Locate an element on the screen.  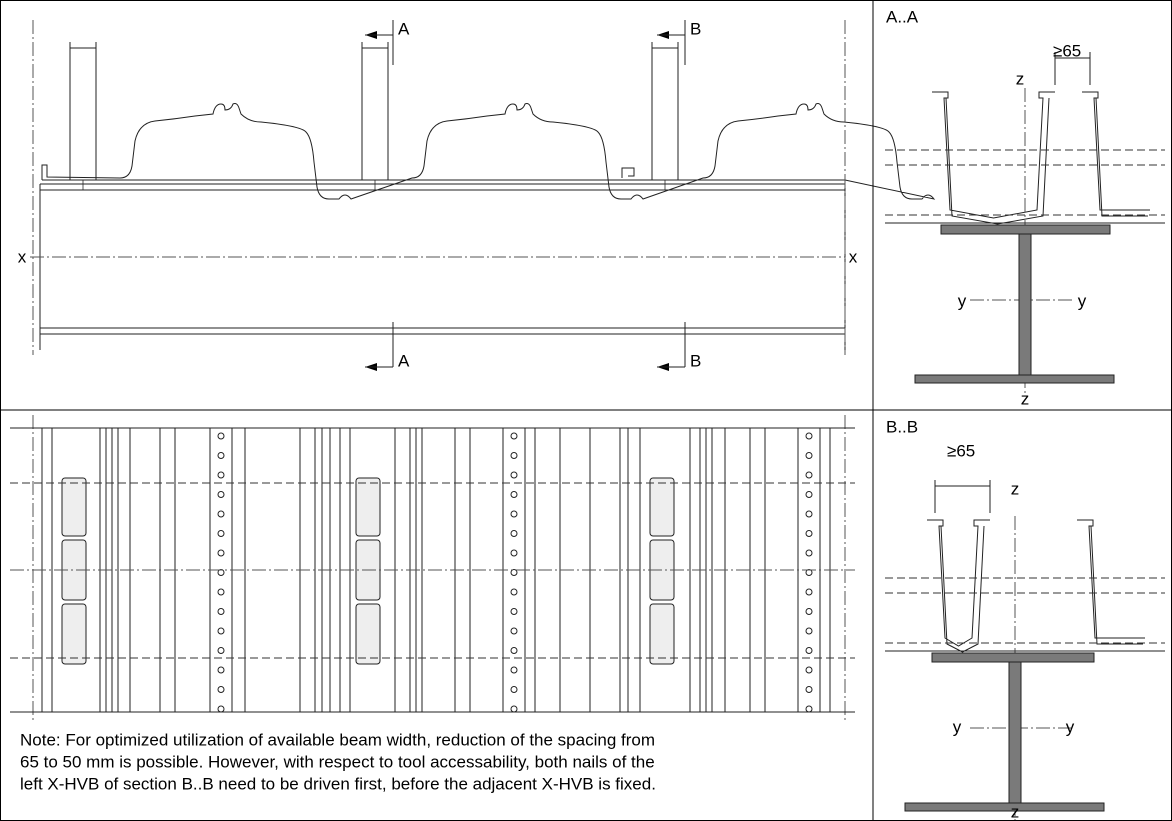
section-title: A..A is located at coordinates (902, 16).